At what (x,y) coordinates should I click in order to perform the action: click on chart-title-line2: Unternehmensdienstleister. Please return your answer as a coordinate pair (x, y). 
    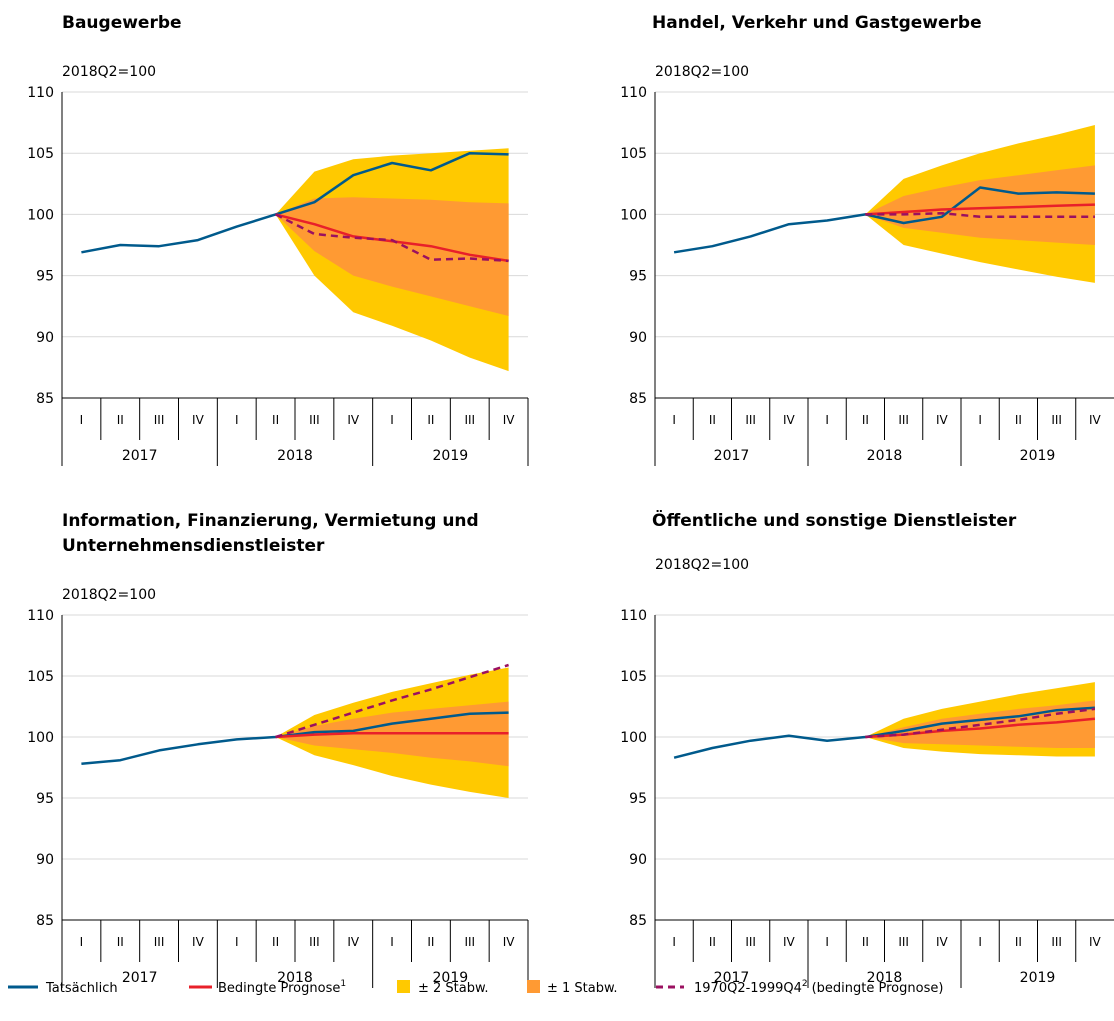
    Looking at the image, I should click on (193, 546).